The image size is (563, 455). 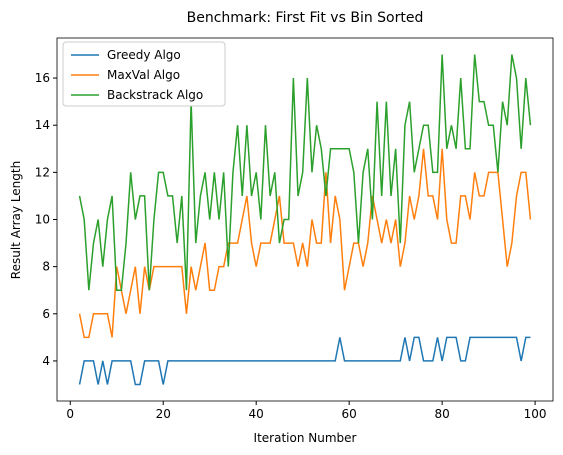 I want to click on x-tick-label: 80, so click(x=441, y=414).